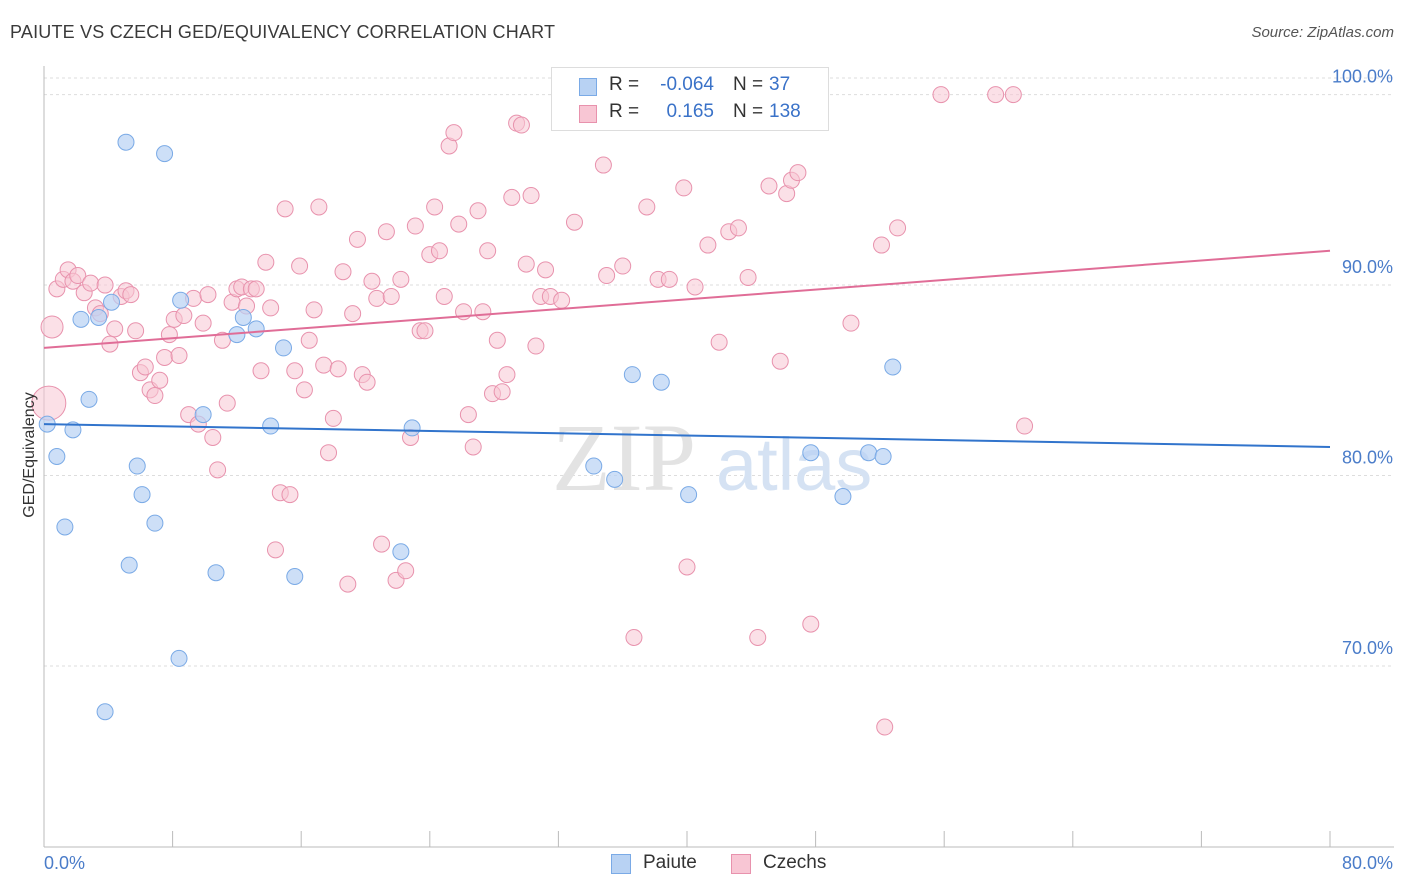 This screenshot has width=1406, height=892. I want to click on y-tick-label: 80.0%, so click(1367, 458).